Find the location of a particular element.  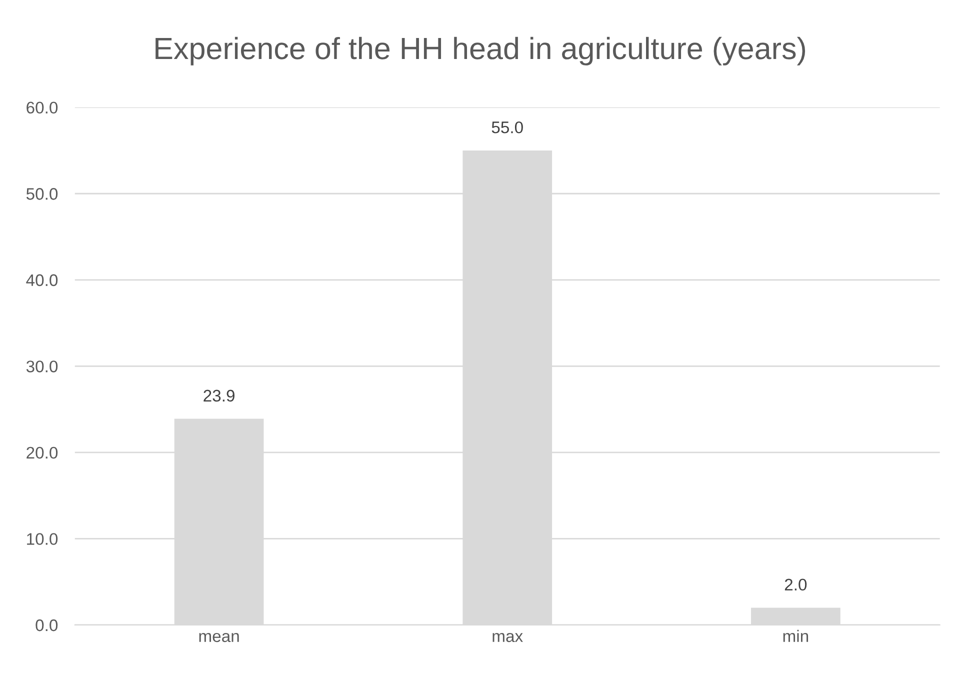

data-label: 23.9 is located at coordinates (219, 396).